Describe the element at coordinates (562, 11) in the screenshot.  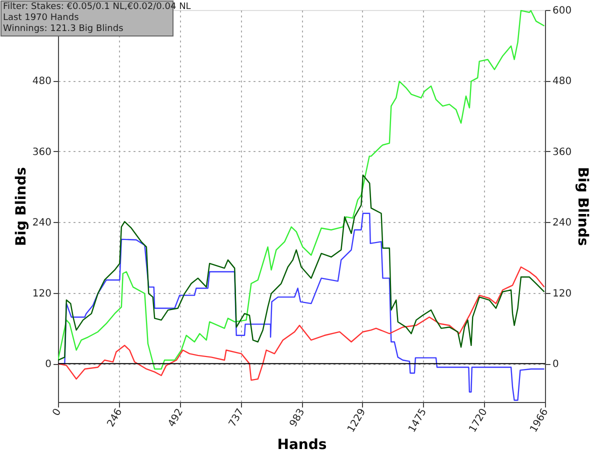
I see `y2-tick-label: 600` at that location.